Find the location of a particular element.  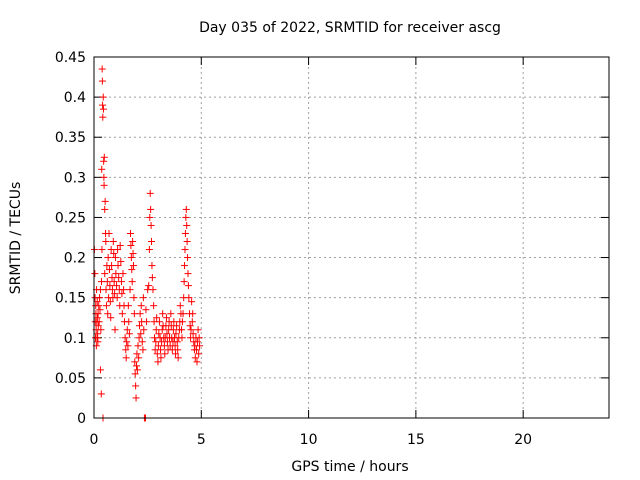

y-tick-label: 0.4 is located at coordinates (75, 98).